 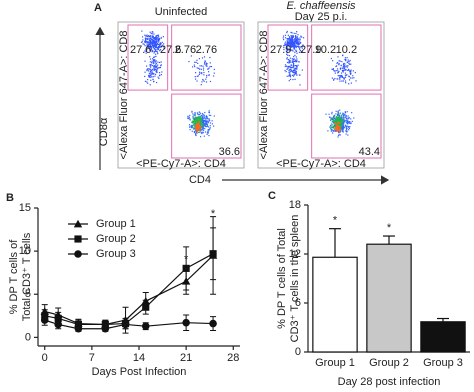 What do you see at coordinates (28, 337) in the screenshot?
I see `y-tick-label: 0` at bounding box center [28, 337].